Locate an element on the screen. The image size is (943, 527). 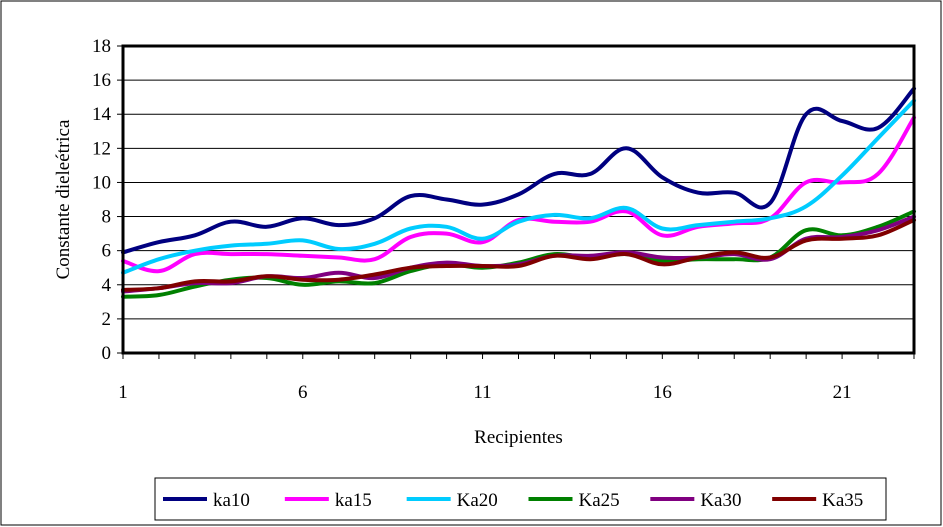
y-tick-label: 8 is located at coordinates (107, 217).